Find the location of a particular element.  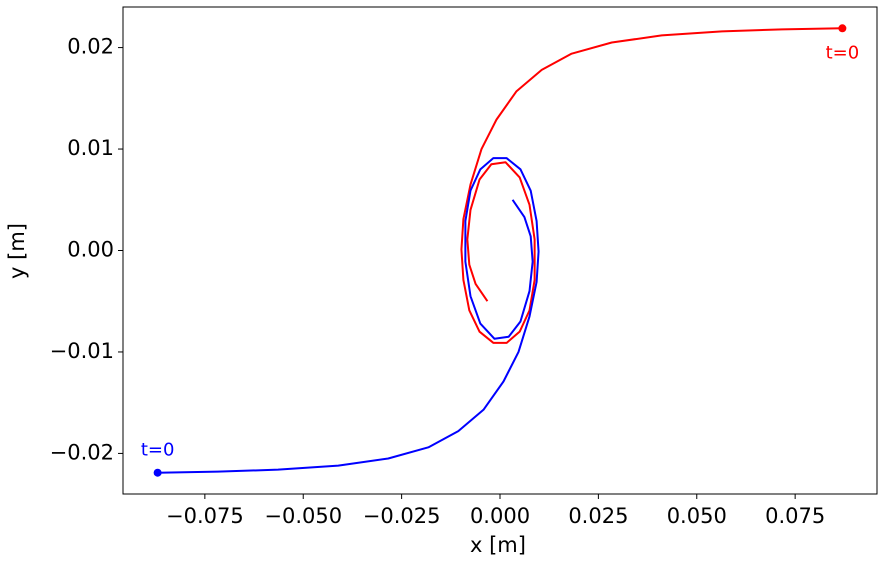

x-tick-label: −0.050 is located at coordinates (303, 516).